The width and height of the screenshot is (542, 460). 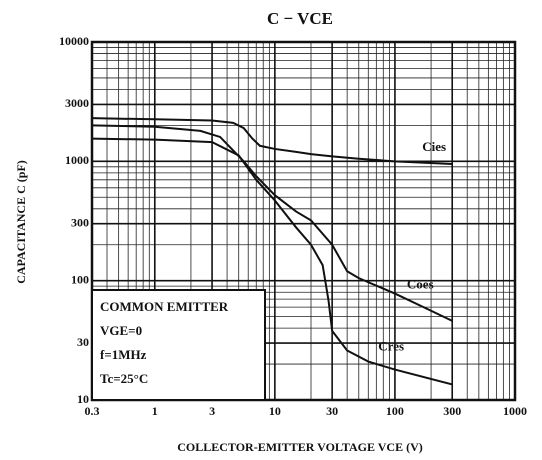 What do you see at coordinates (164, 306) in the screenshot?
I see `annotation: COMMON EMITTER` at bounding box center [164, 306].